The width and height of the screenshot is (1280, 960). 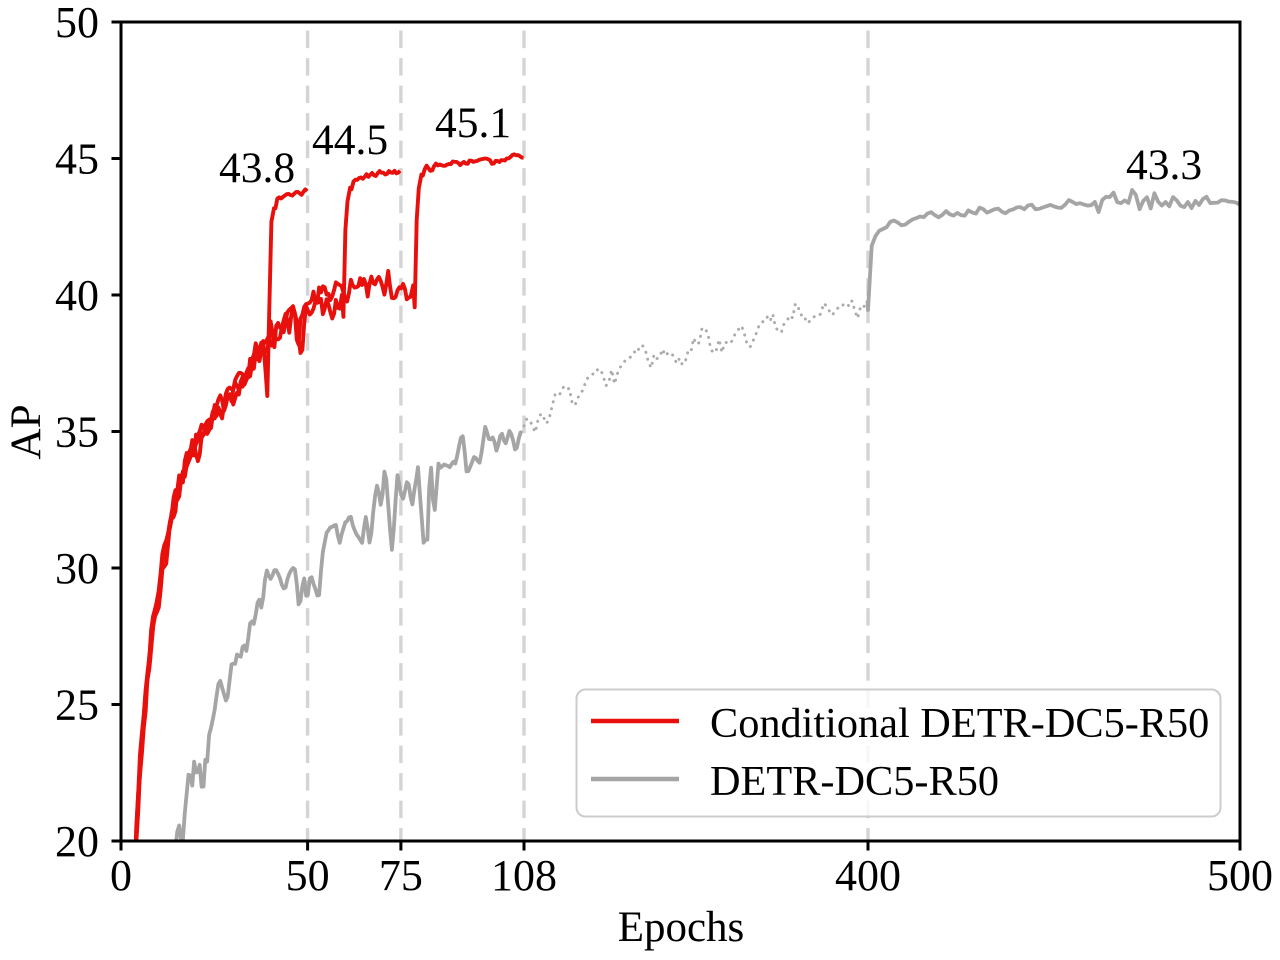 I want to click on svg-text: 40, so click(x=77, y=295).